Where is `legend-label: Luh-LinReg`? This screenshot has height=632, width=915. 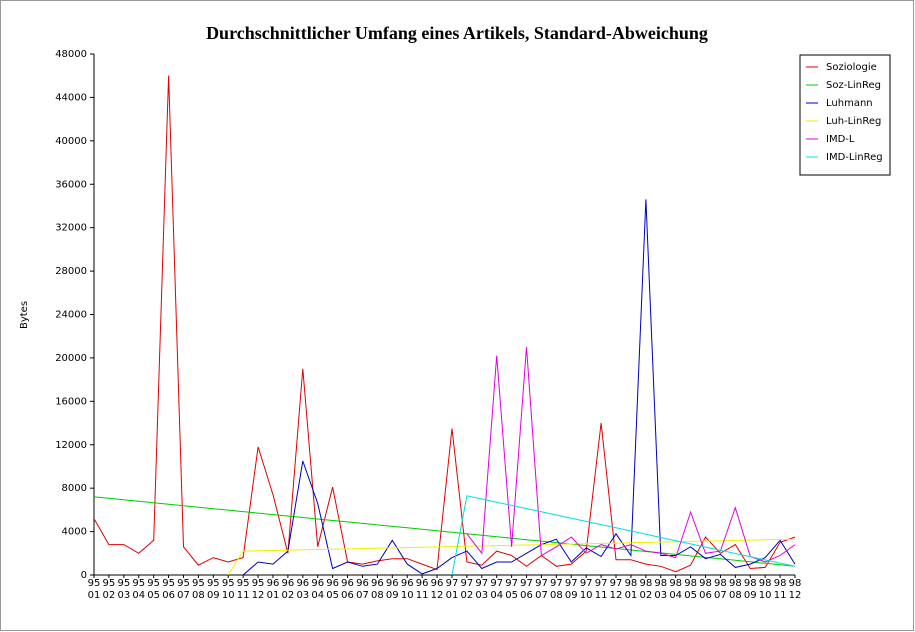 legend-label: Luh-LinReg is located at coordinates (853, 121).